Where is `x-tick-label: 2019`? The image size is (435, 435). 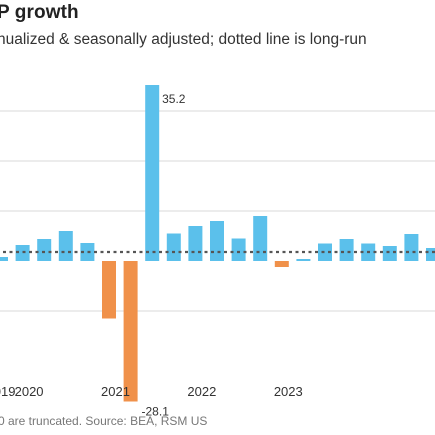 x-tick-label: 2019 is located at coordinates (7, 391).